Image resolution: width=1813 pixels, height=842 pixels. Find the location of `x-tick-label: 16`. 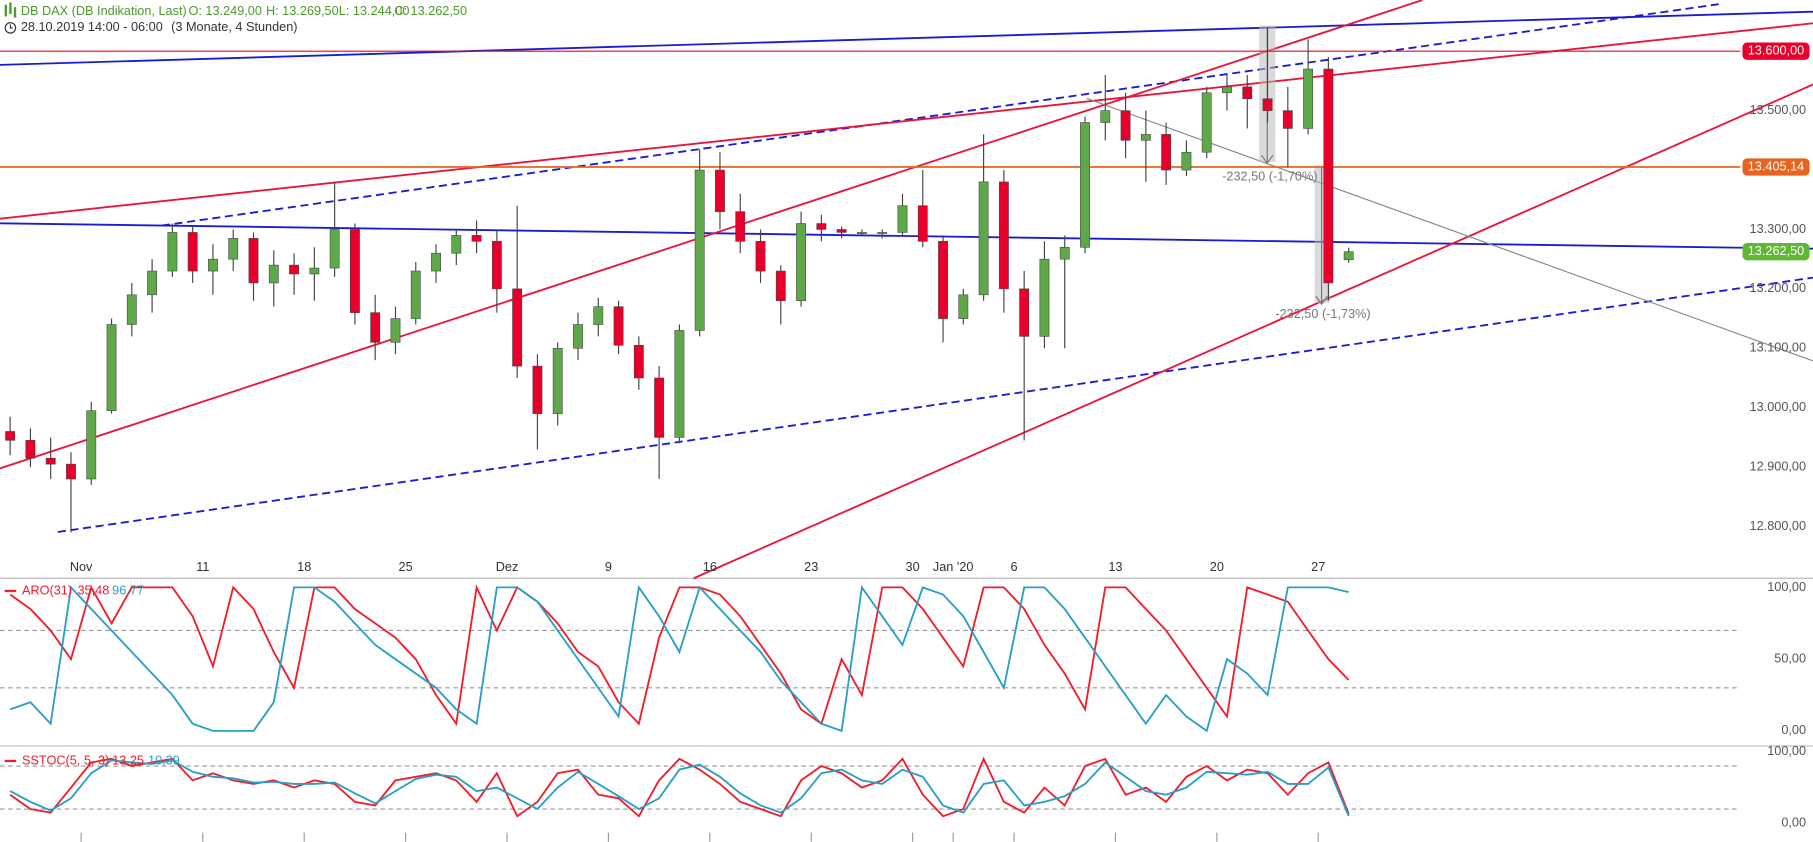

x-tick-label: 16 is located at coordinates (710, 566).